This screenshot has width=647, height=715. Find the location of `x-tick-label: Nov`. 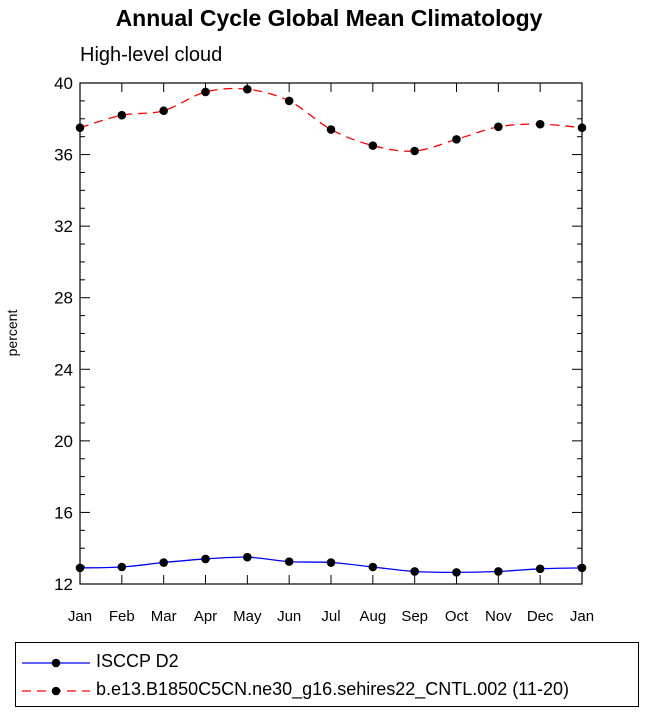

x-tick-label: Nov is located at coordinates (498, 616).